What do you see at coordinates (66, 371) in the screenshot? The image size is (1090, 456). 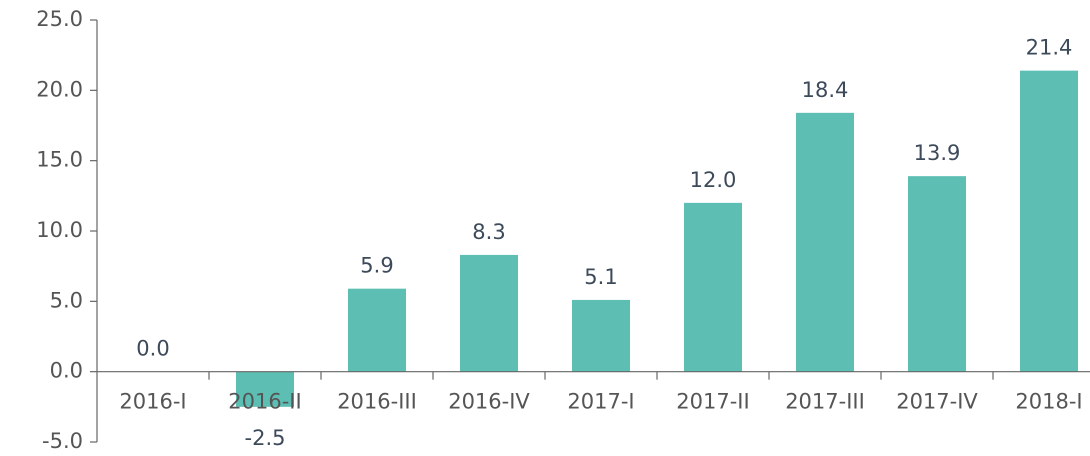 I see `y-tick-label: 0.0` at bounding box center [66, 371].